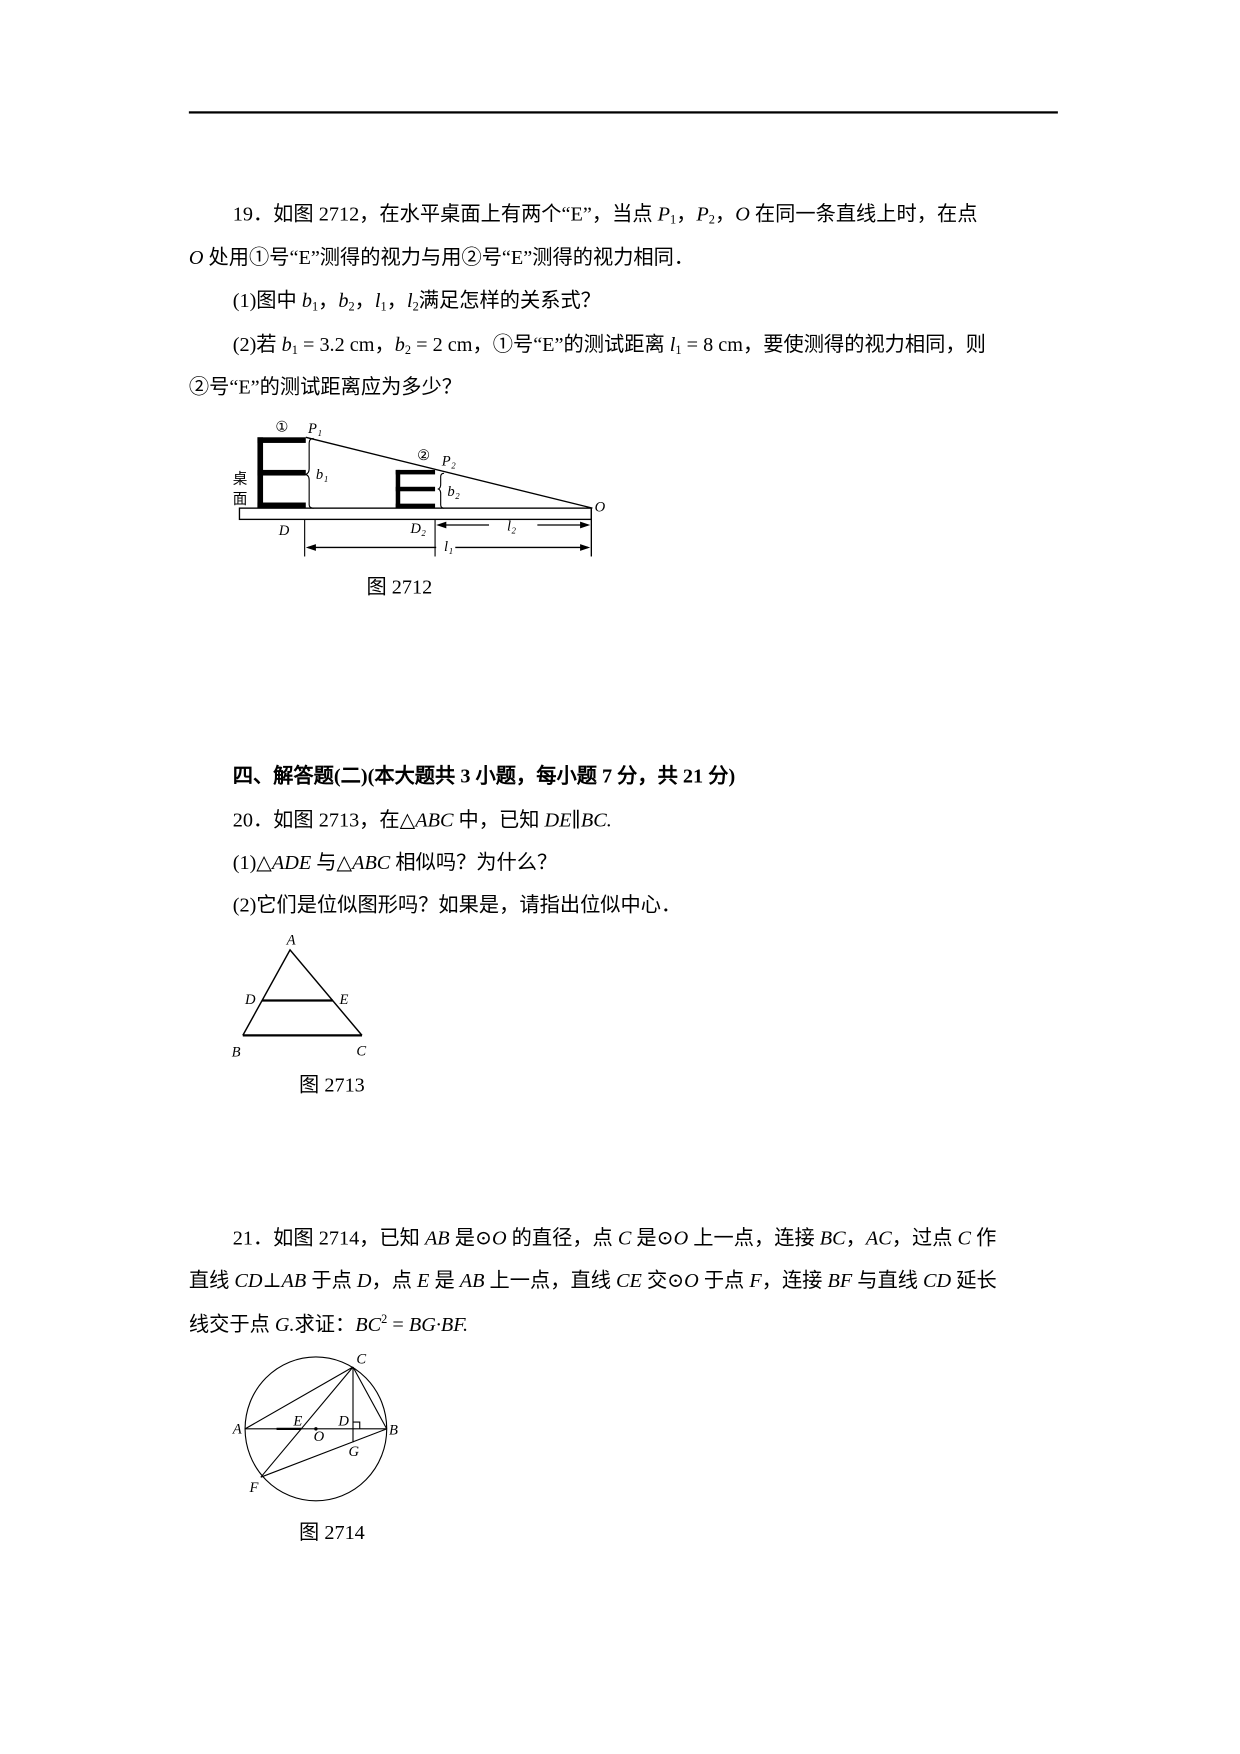 Image resolution: width=1240 pixels, height=1754 pixels. What do you see at coordinates (240, 500) in the screenshot?
I see `label-desk-2: 面` at bounding box center [240, 500].